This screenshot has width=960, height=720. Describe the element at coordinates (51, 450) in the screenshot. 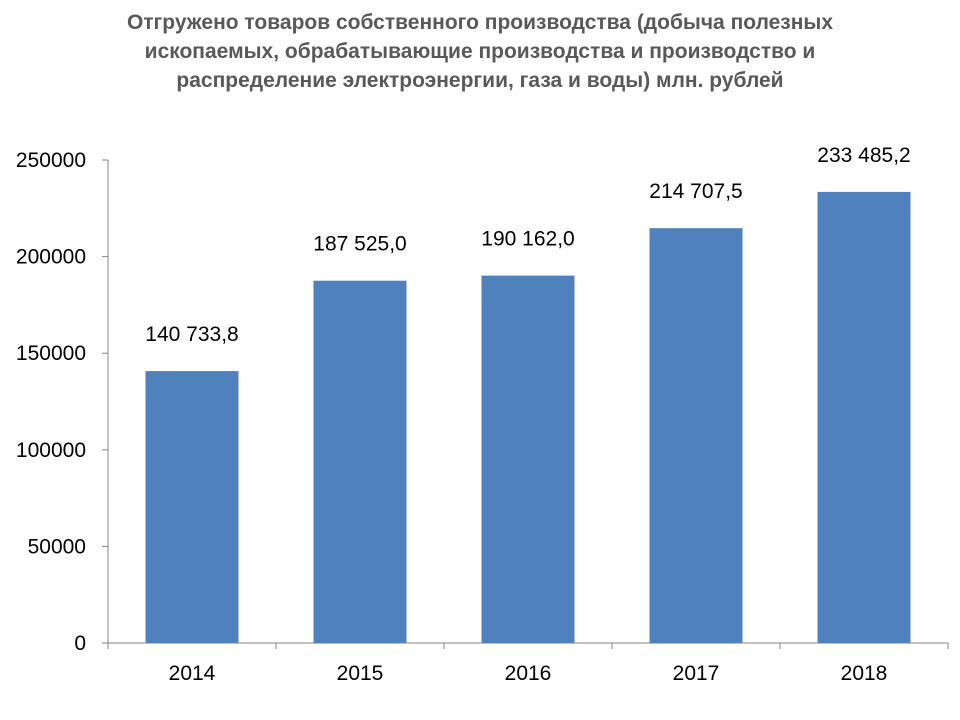

I see `y-tick-label: 100000` at that location.